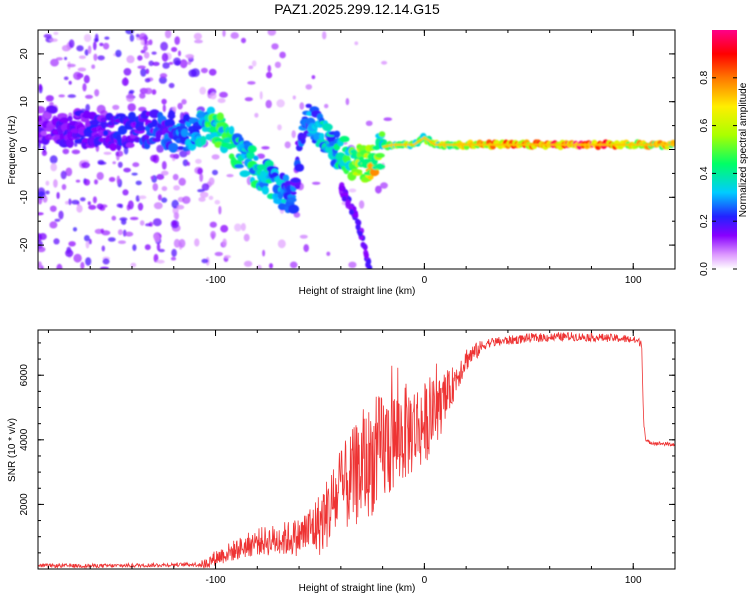  What do you see at coordinates (24, 149) in the screenshot?
I see `y-tick-label: 0` at bounding box center [24, 149].